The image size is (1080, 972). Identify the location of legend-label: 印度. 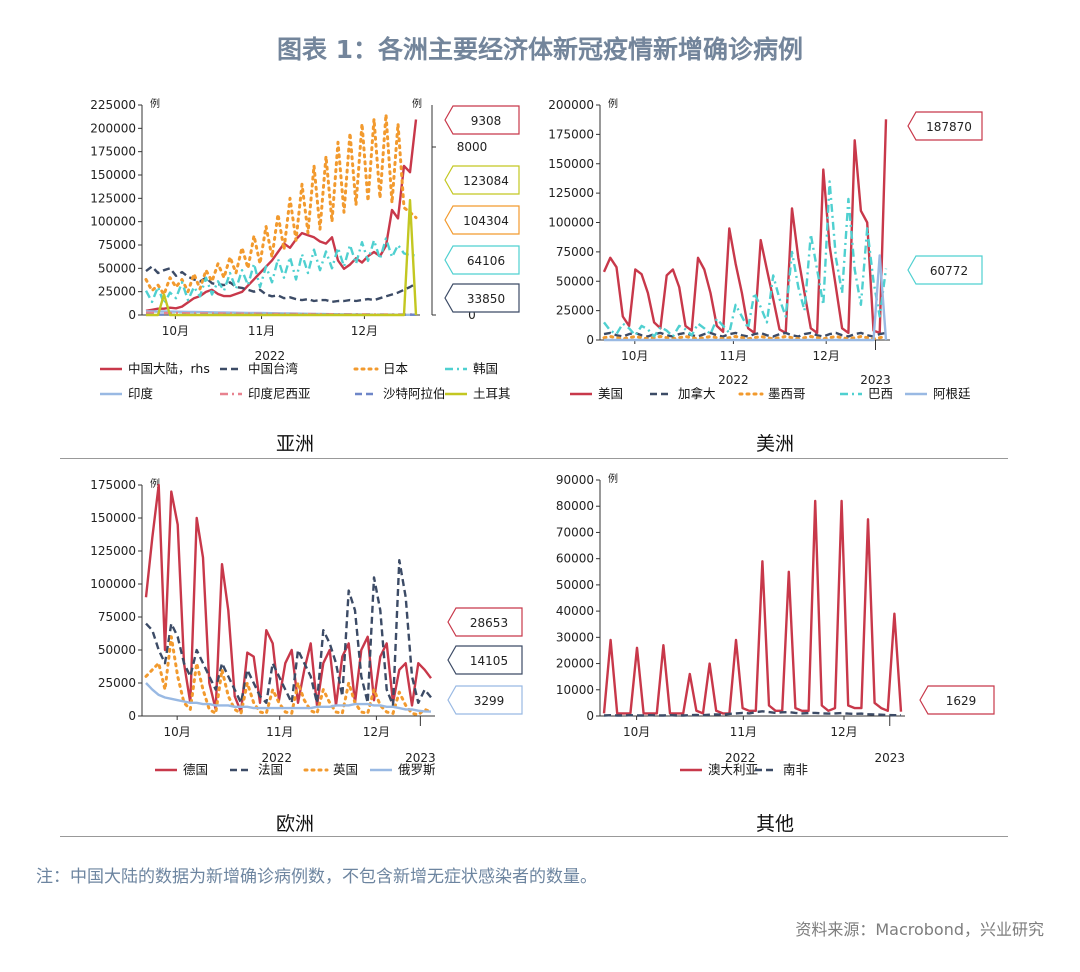
(141, 393).